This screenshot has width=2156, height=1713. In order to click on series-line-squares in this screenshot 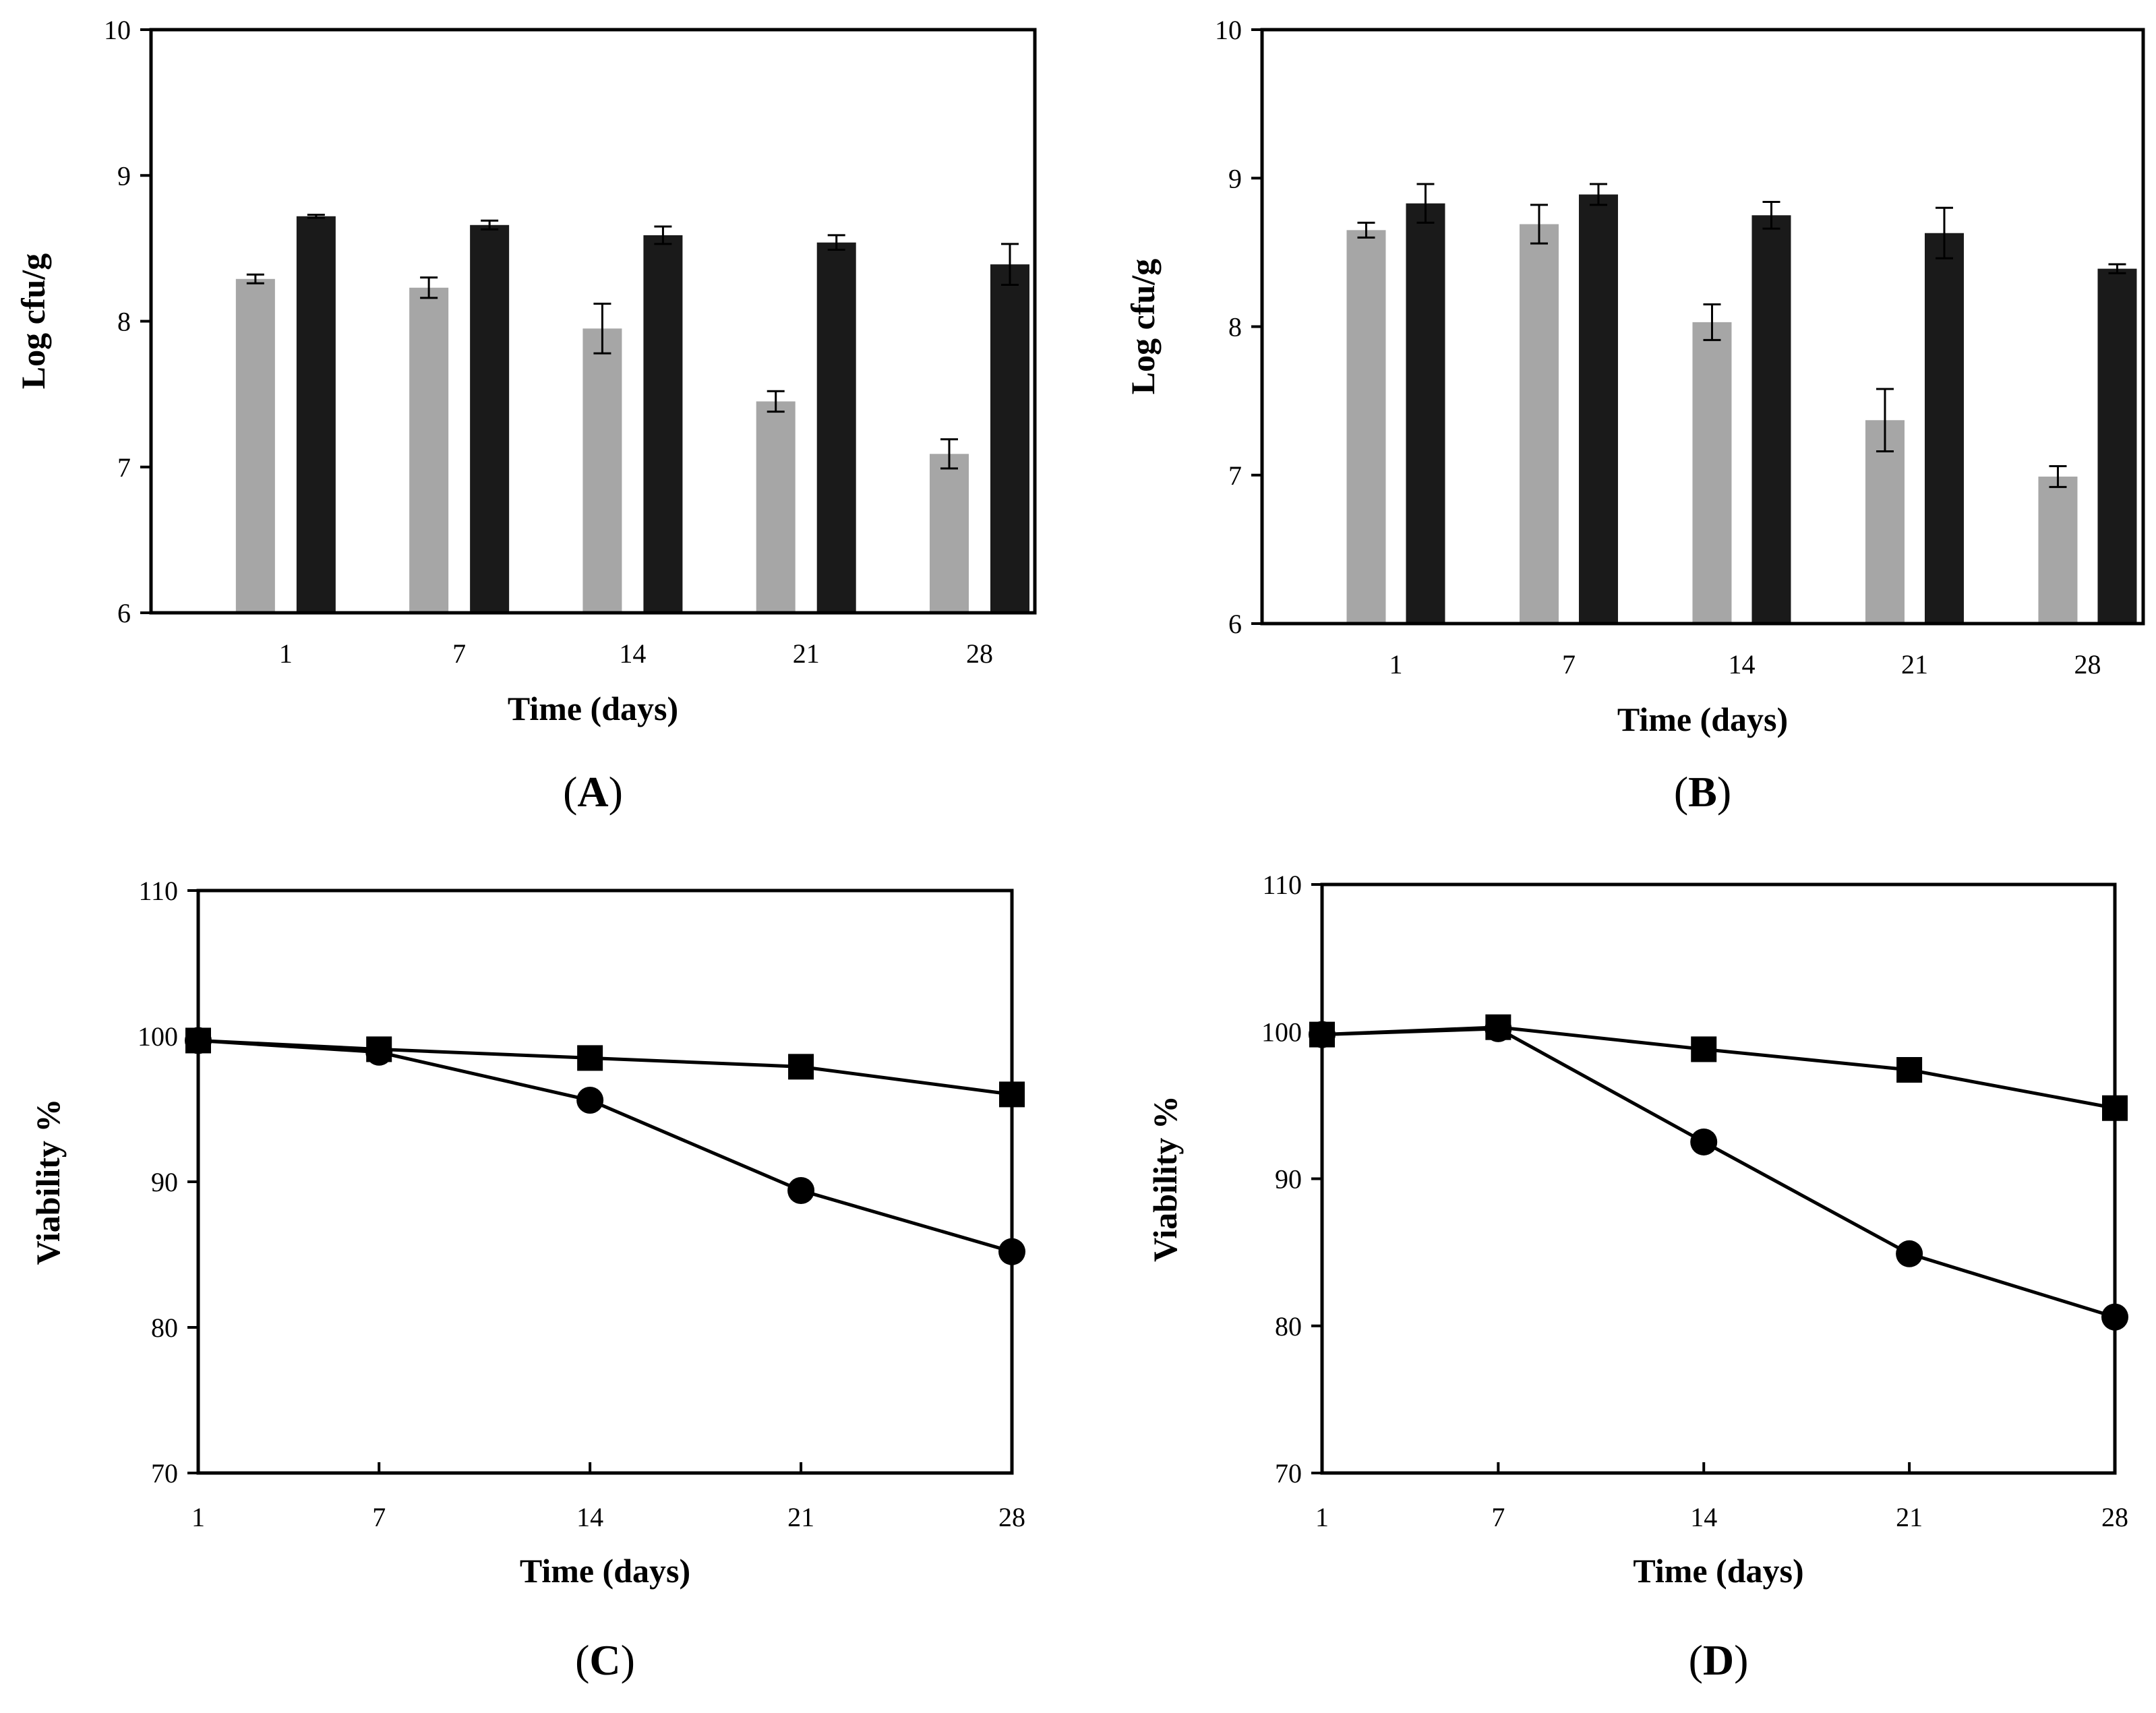, I will do `click(1718, 1067)`.